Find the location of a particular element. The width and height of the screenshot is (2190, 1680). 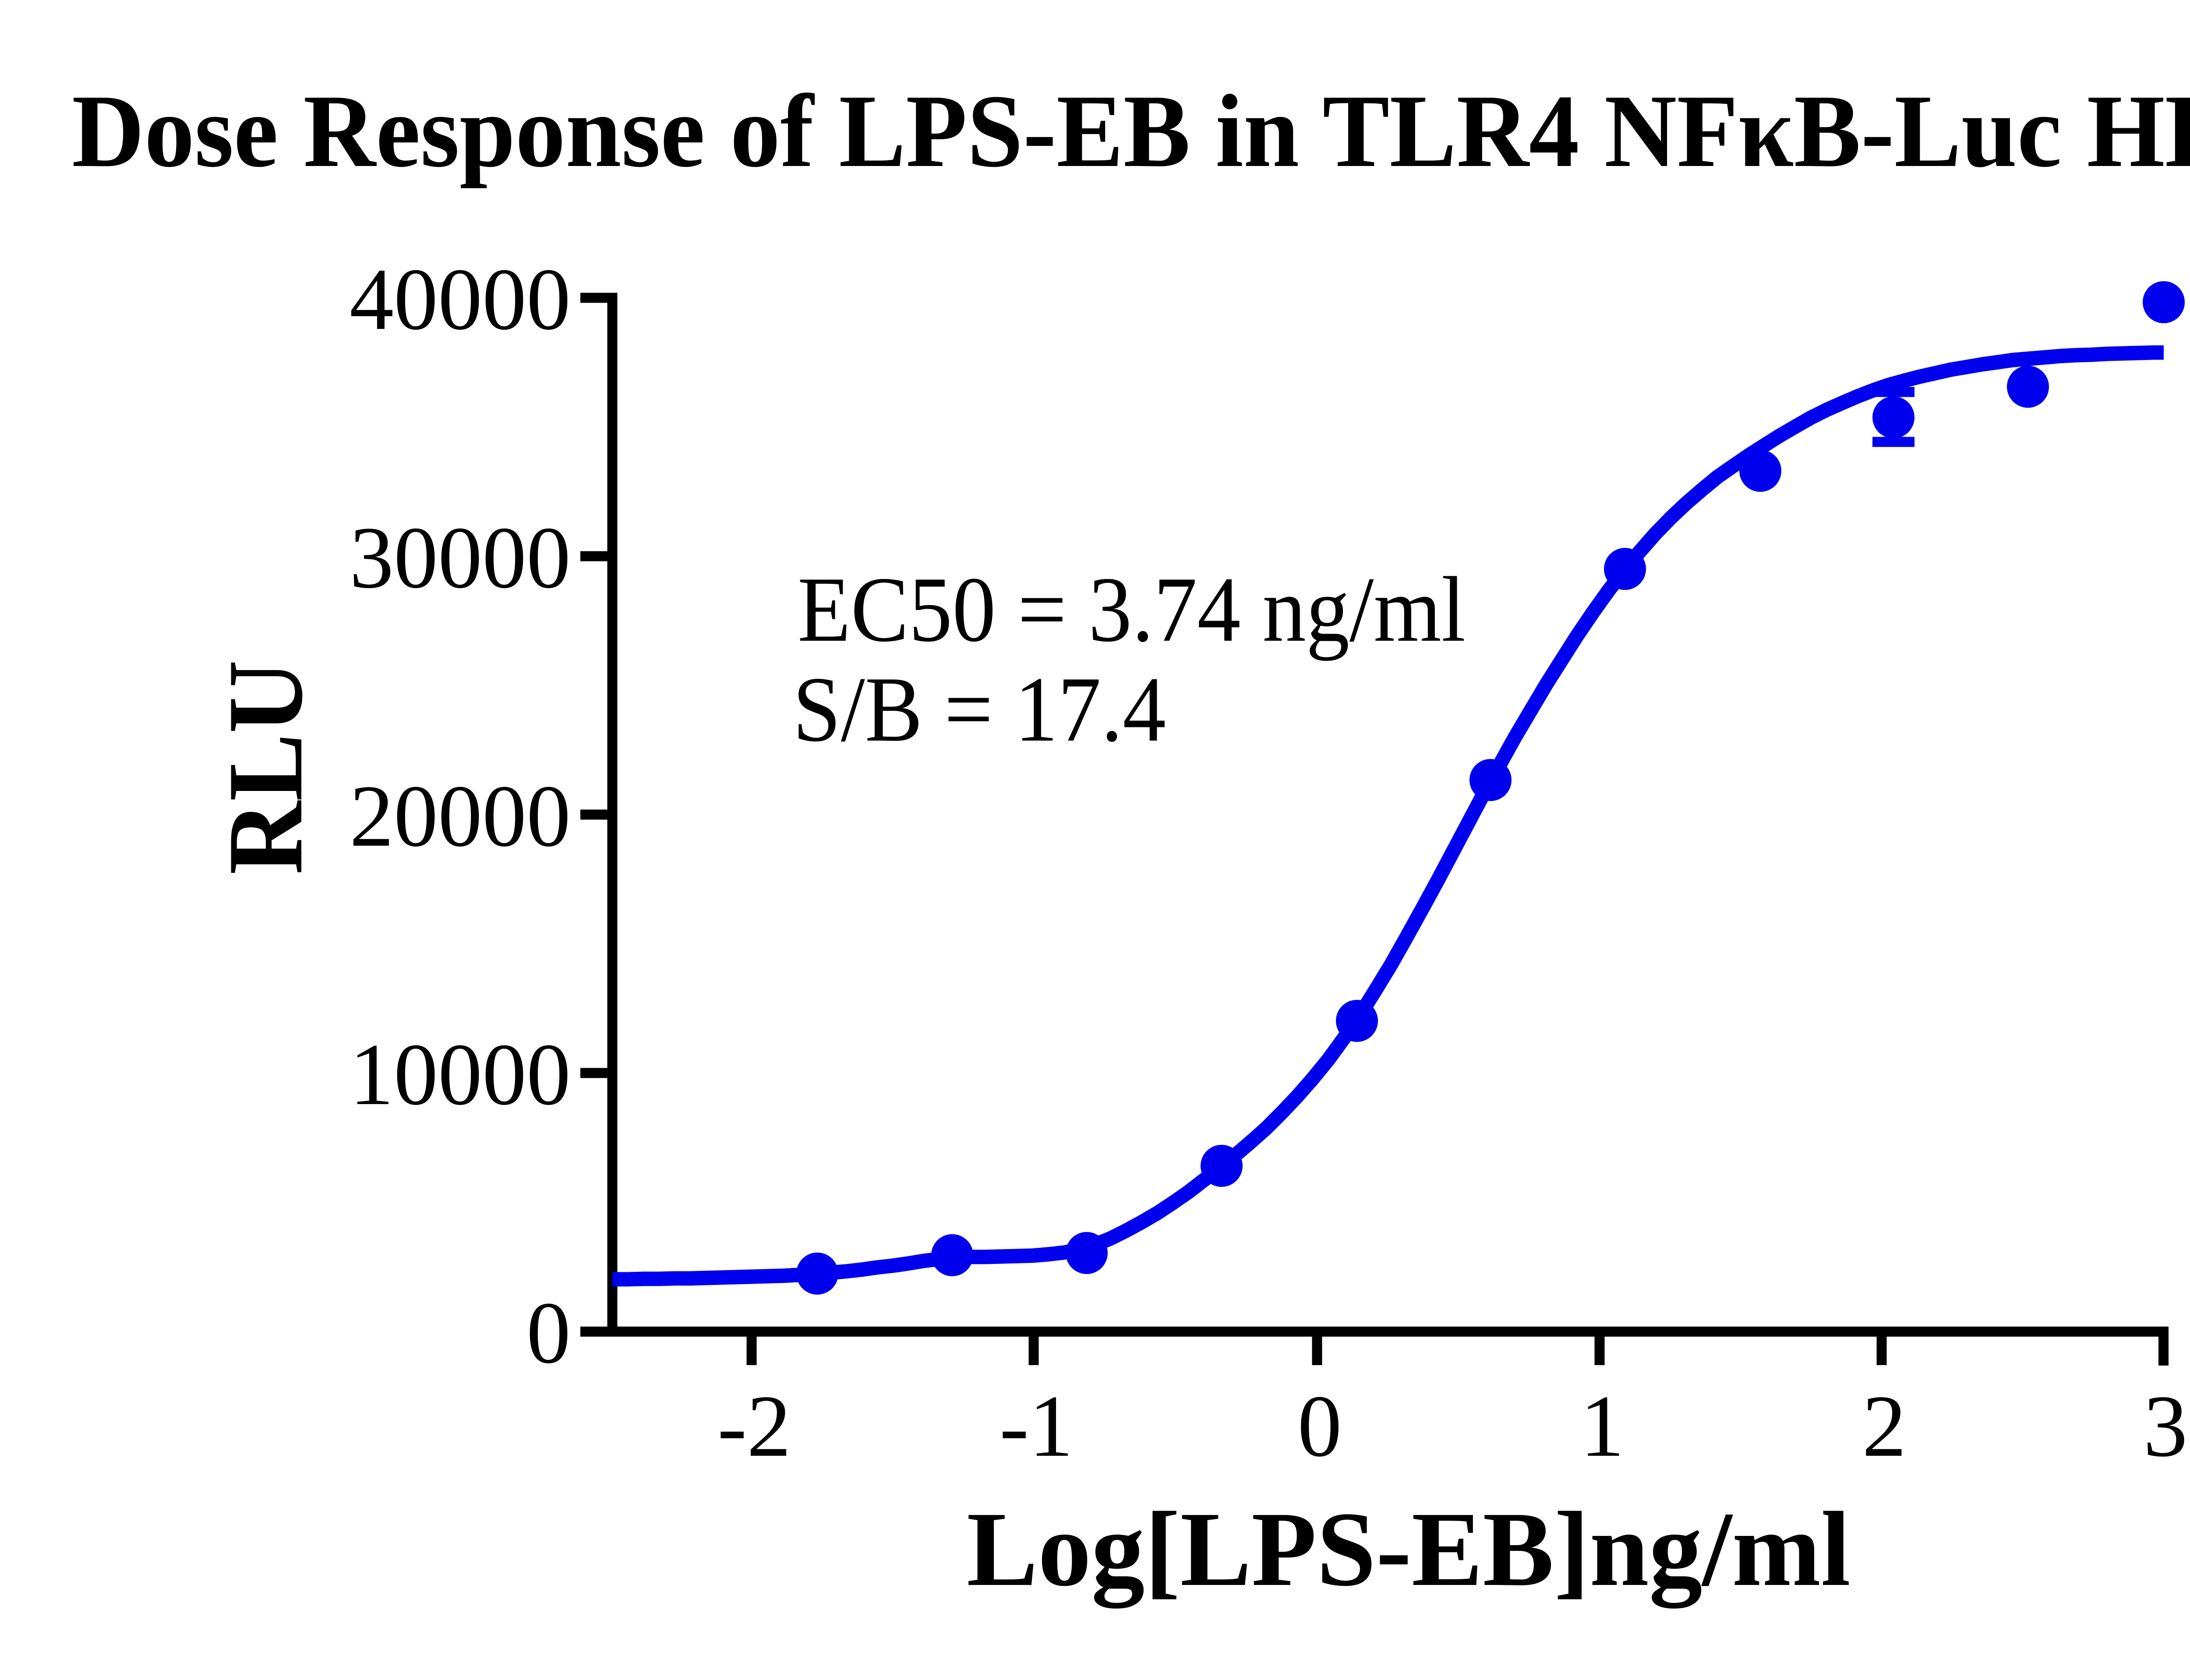

svg-text: Log[LPS-EB]ng/ml is located at coordinates (1409, 1549).